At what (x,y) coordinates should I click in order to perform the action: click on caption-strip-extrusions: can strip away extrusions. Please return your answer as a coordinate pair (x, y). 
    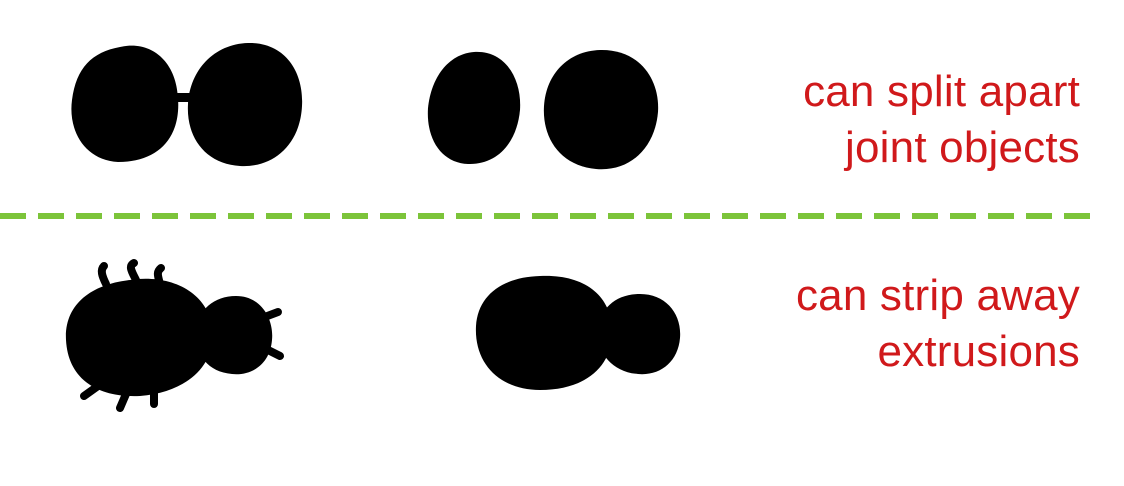
    Looking at the image, I should click on (938, 324).